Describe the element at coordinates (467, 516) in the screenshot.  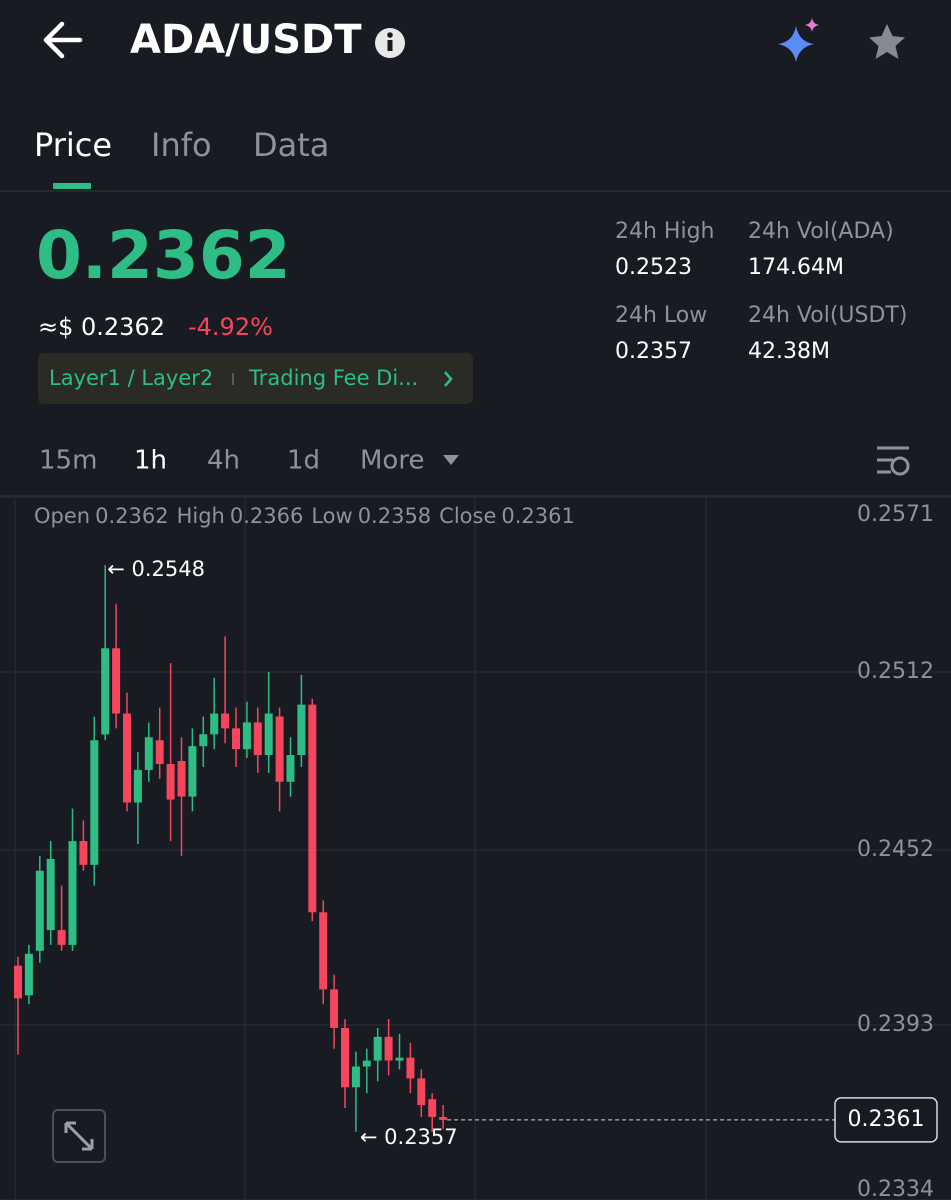
I see `ohlc-label: Close` at that location.